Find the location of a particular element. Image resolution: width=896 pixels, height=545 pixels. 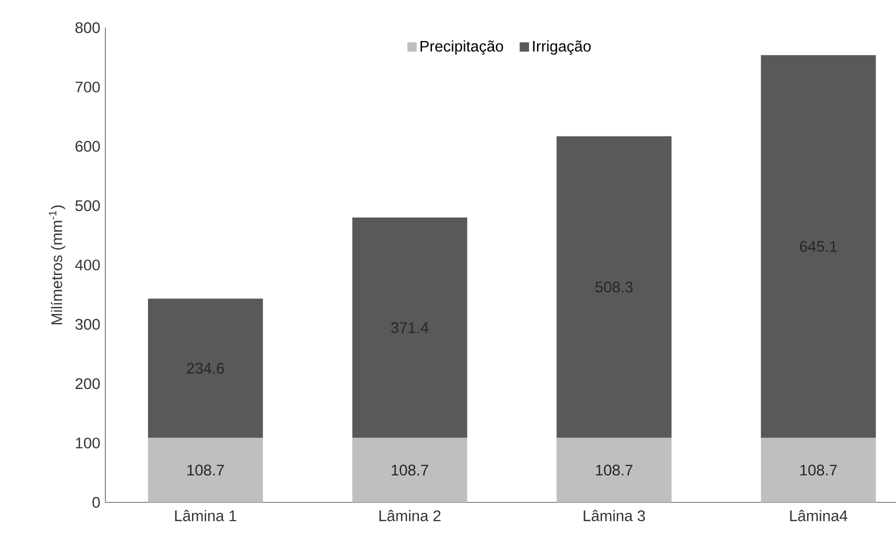

y-tick-label: 600 is located at coordinates (88, 146).